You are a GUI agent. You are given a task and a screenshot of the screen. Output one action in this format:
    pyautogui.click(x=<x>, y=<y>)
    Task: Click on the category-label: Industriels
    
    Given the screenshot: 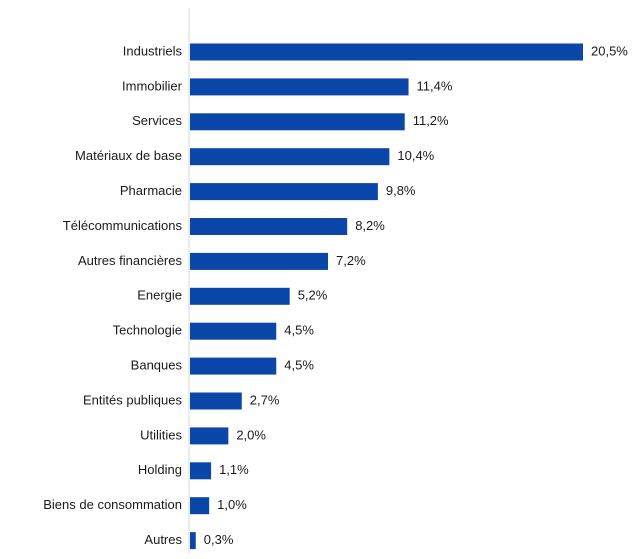 What is the action you would take?
    pyautogui.click(x=153, y=50)
    